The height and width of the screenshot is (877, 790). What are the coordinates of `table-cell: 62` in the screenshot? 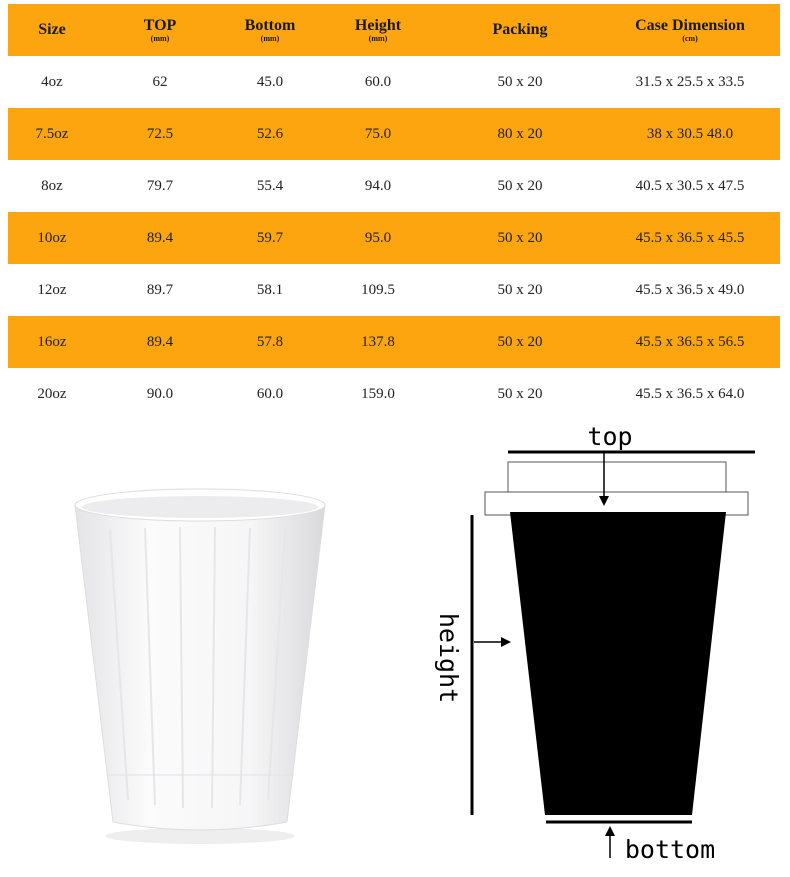 It's located at (160, 81).